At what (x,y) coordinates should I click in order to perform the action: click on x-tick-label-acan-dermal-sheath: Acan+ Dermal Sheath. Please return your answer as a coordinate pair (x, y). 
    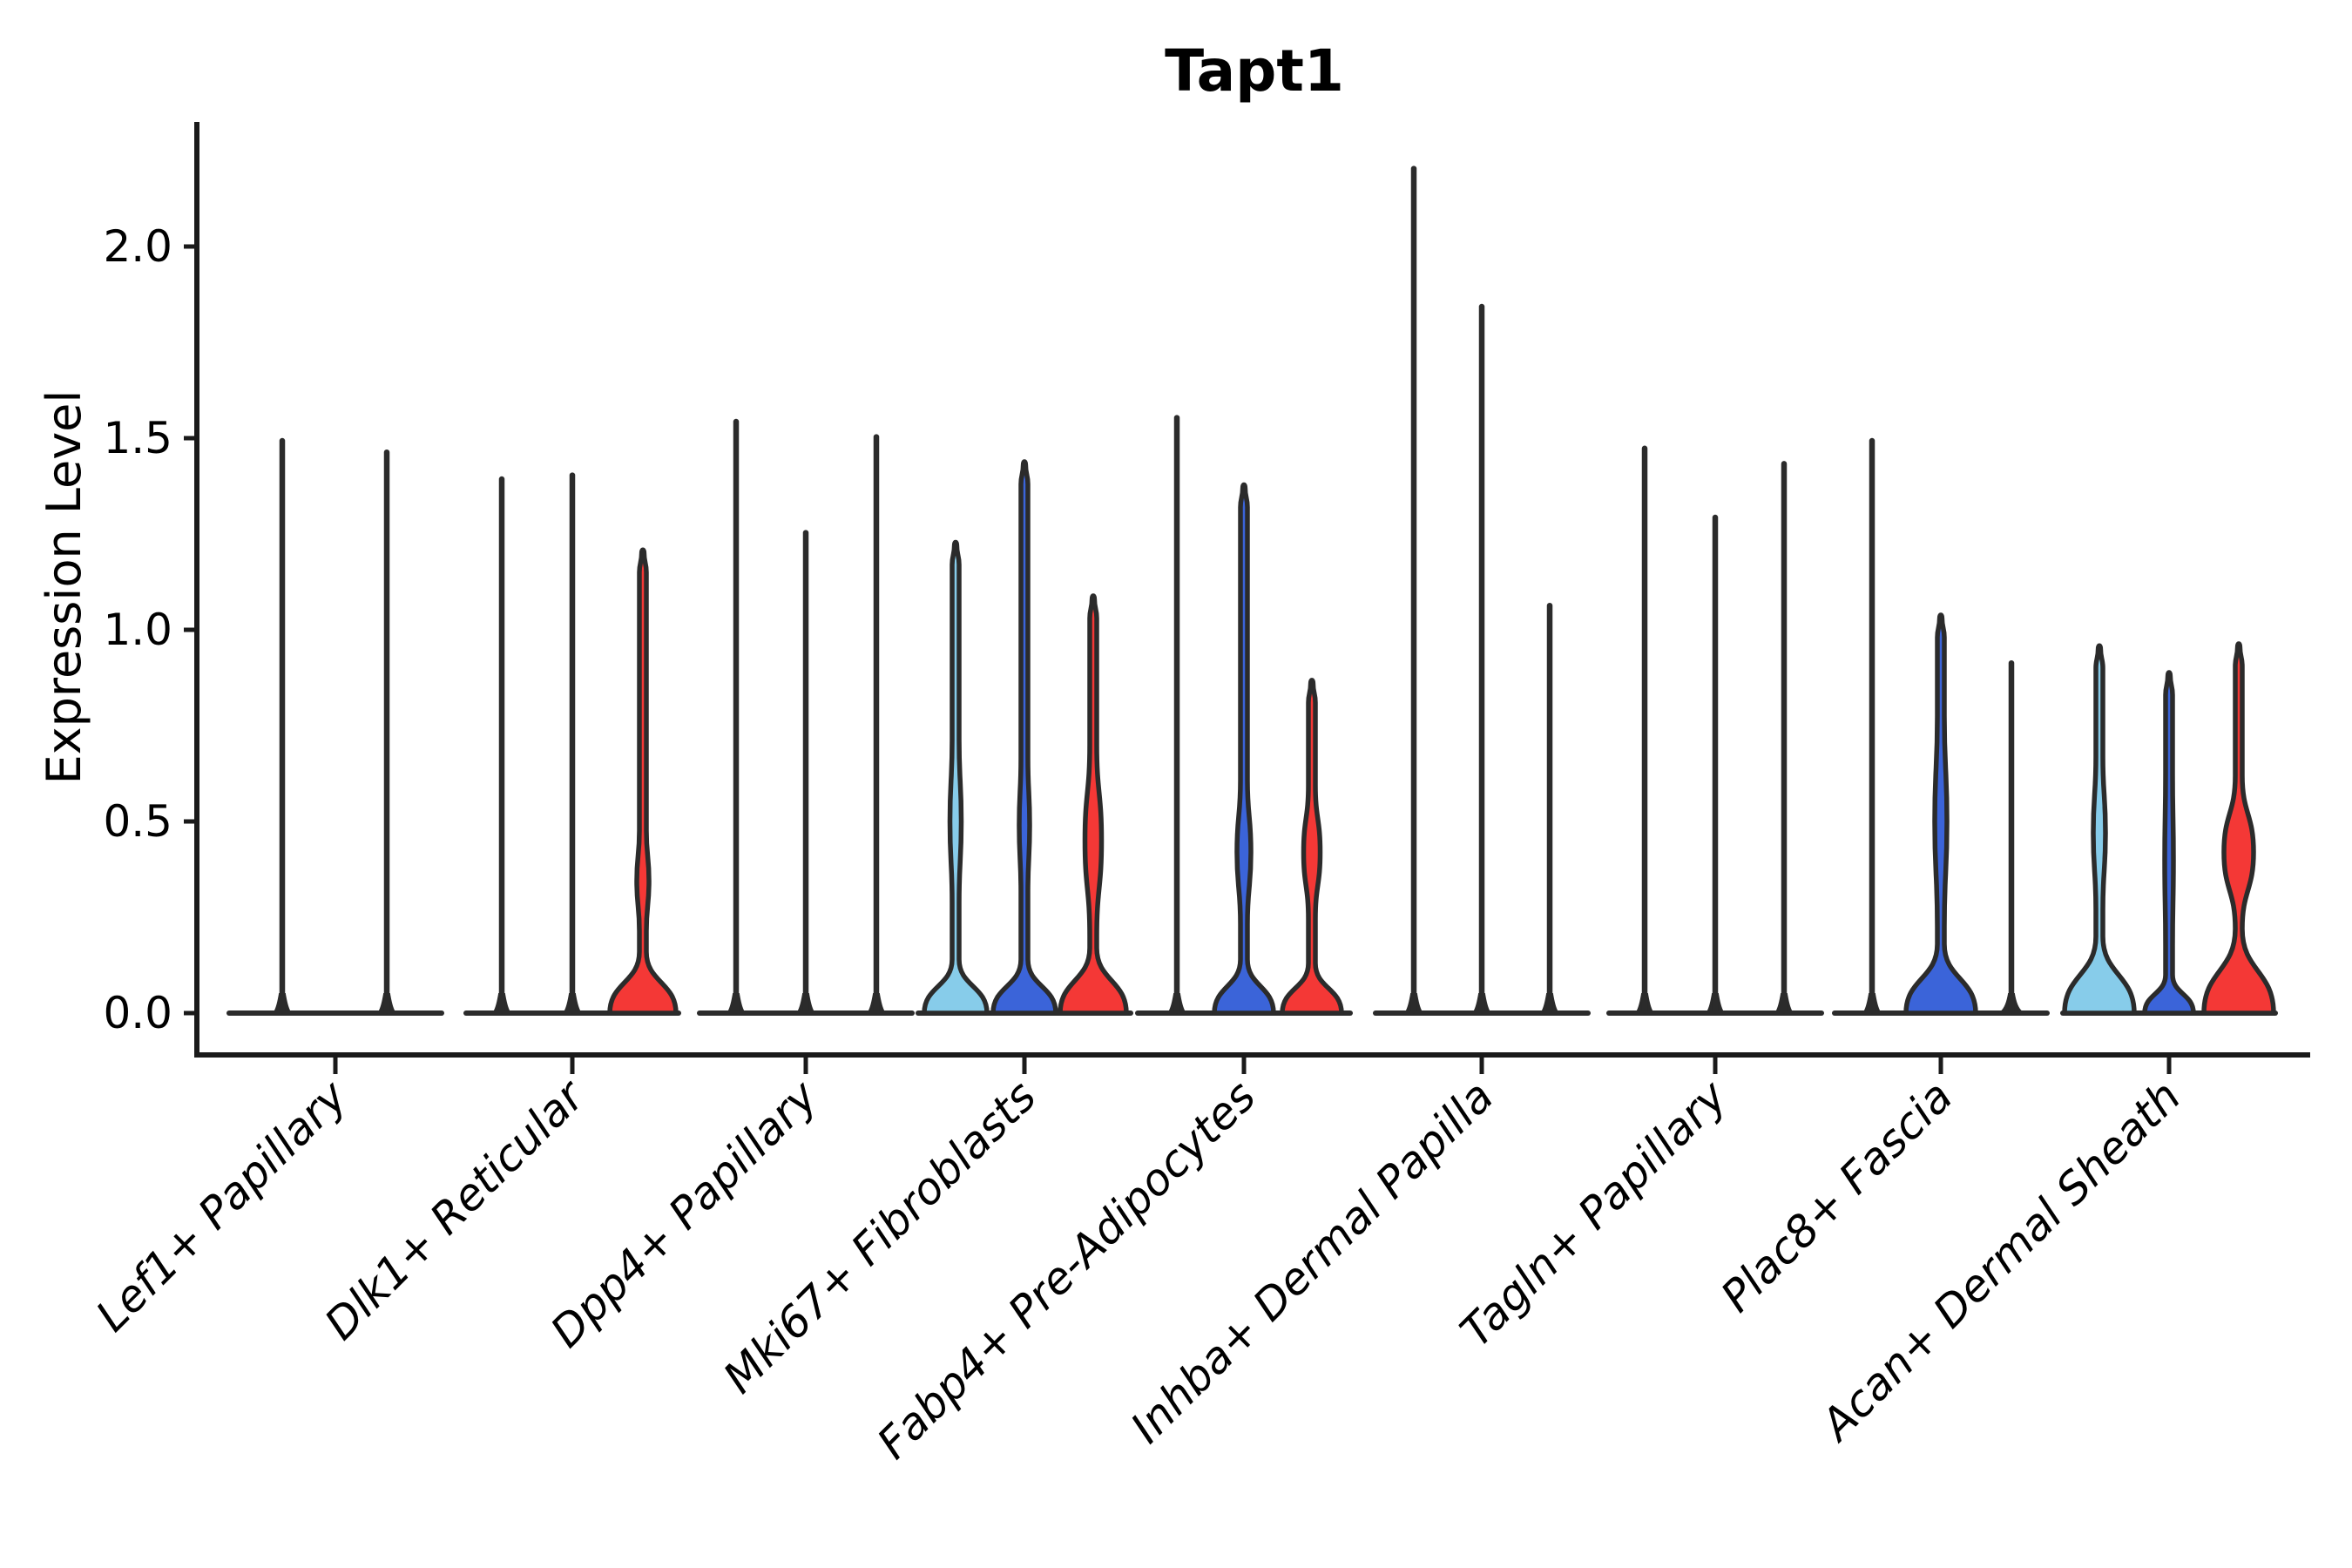
    Looking at the image, I should click on (2001, 1261).